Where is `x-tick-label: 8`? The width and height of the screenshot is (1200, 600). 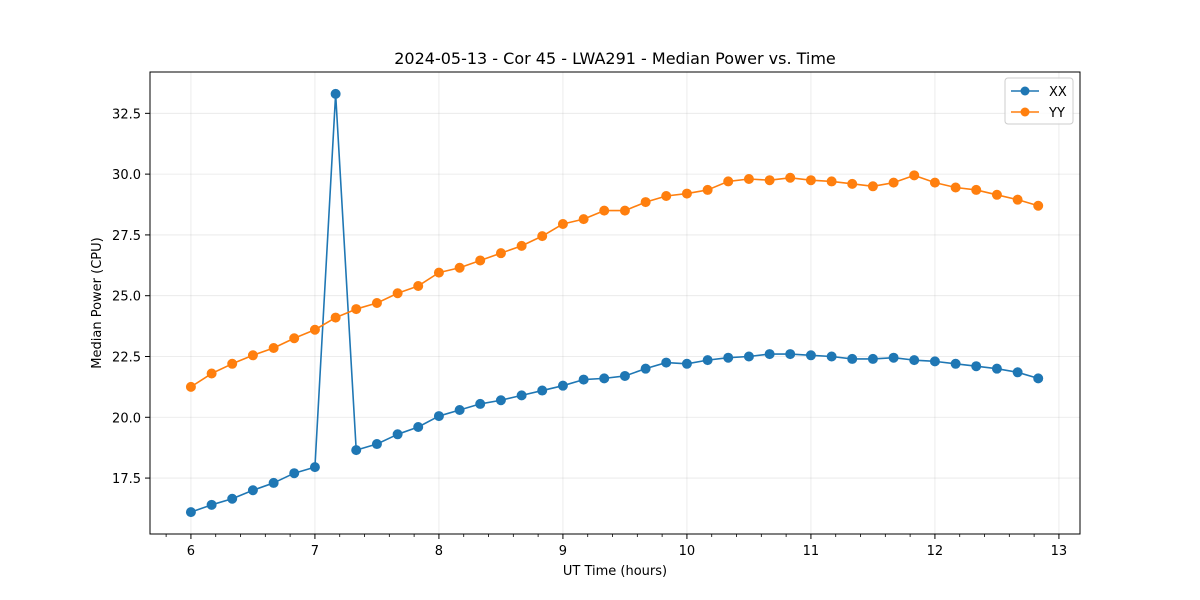 x-tick-label: 8 is located at coordinates (439, 551).